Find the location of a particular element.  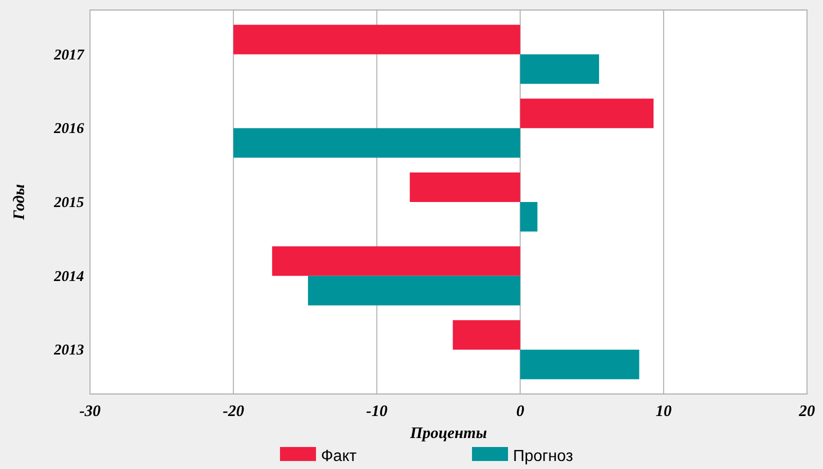

x-tick-label: -30 is located at coordinates (90, 411).